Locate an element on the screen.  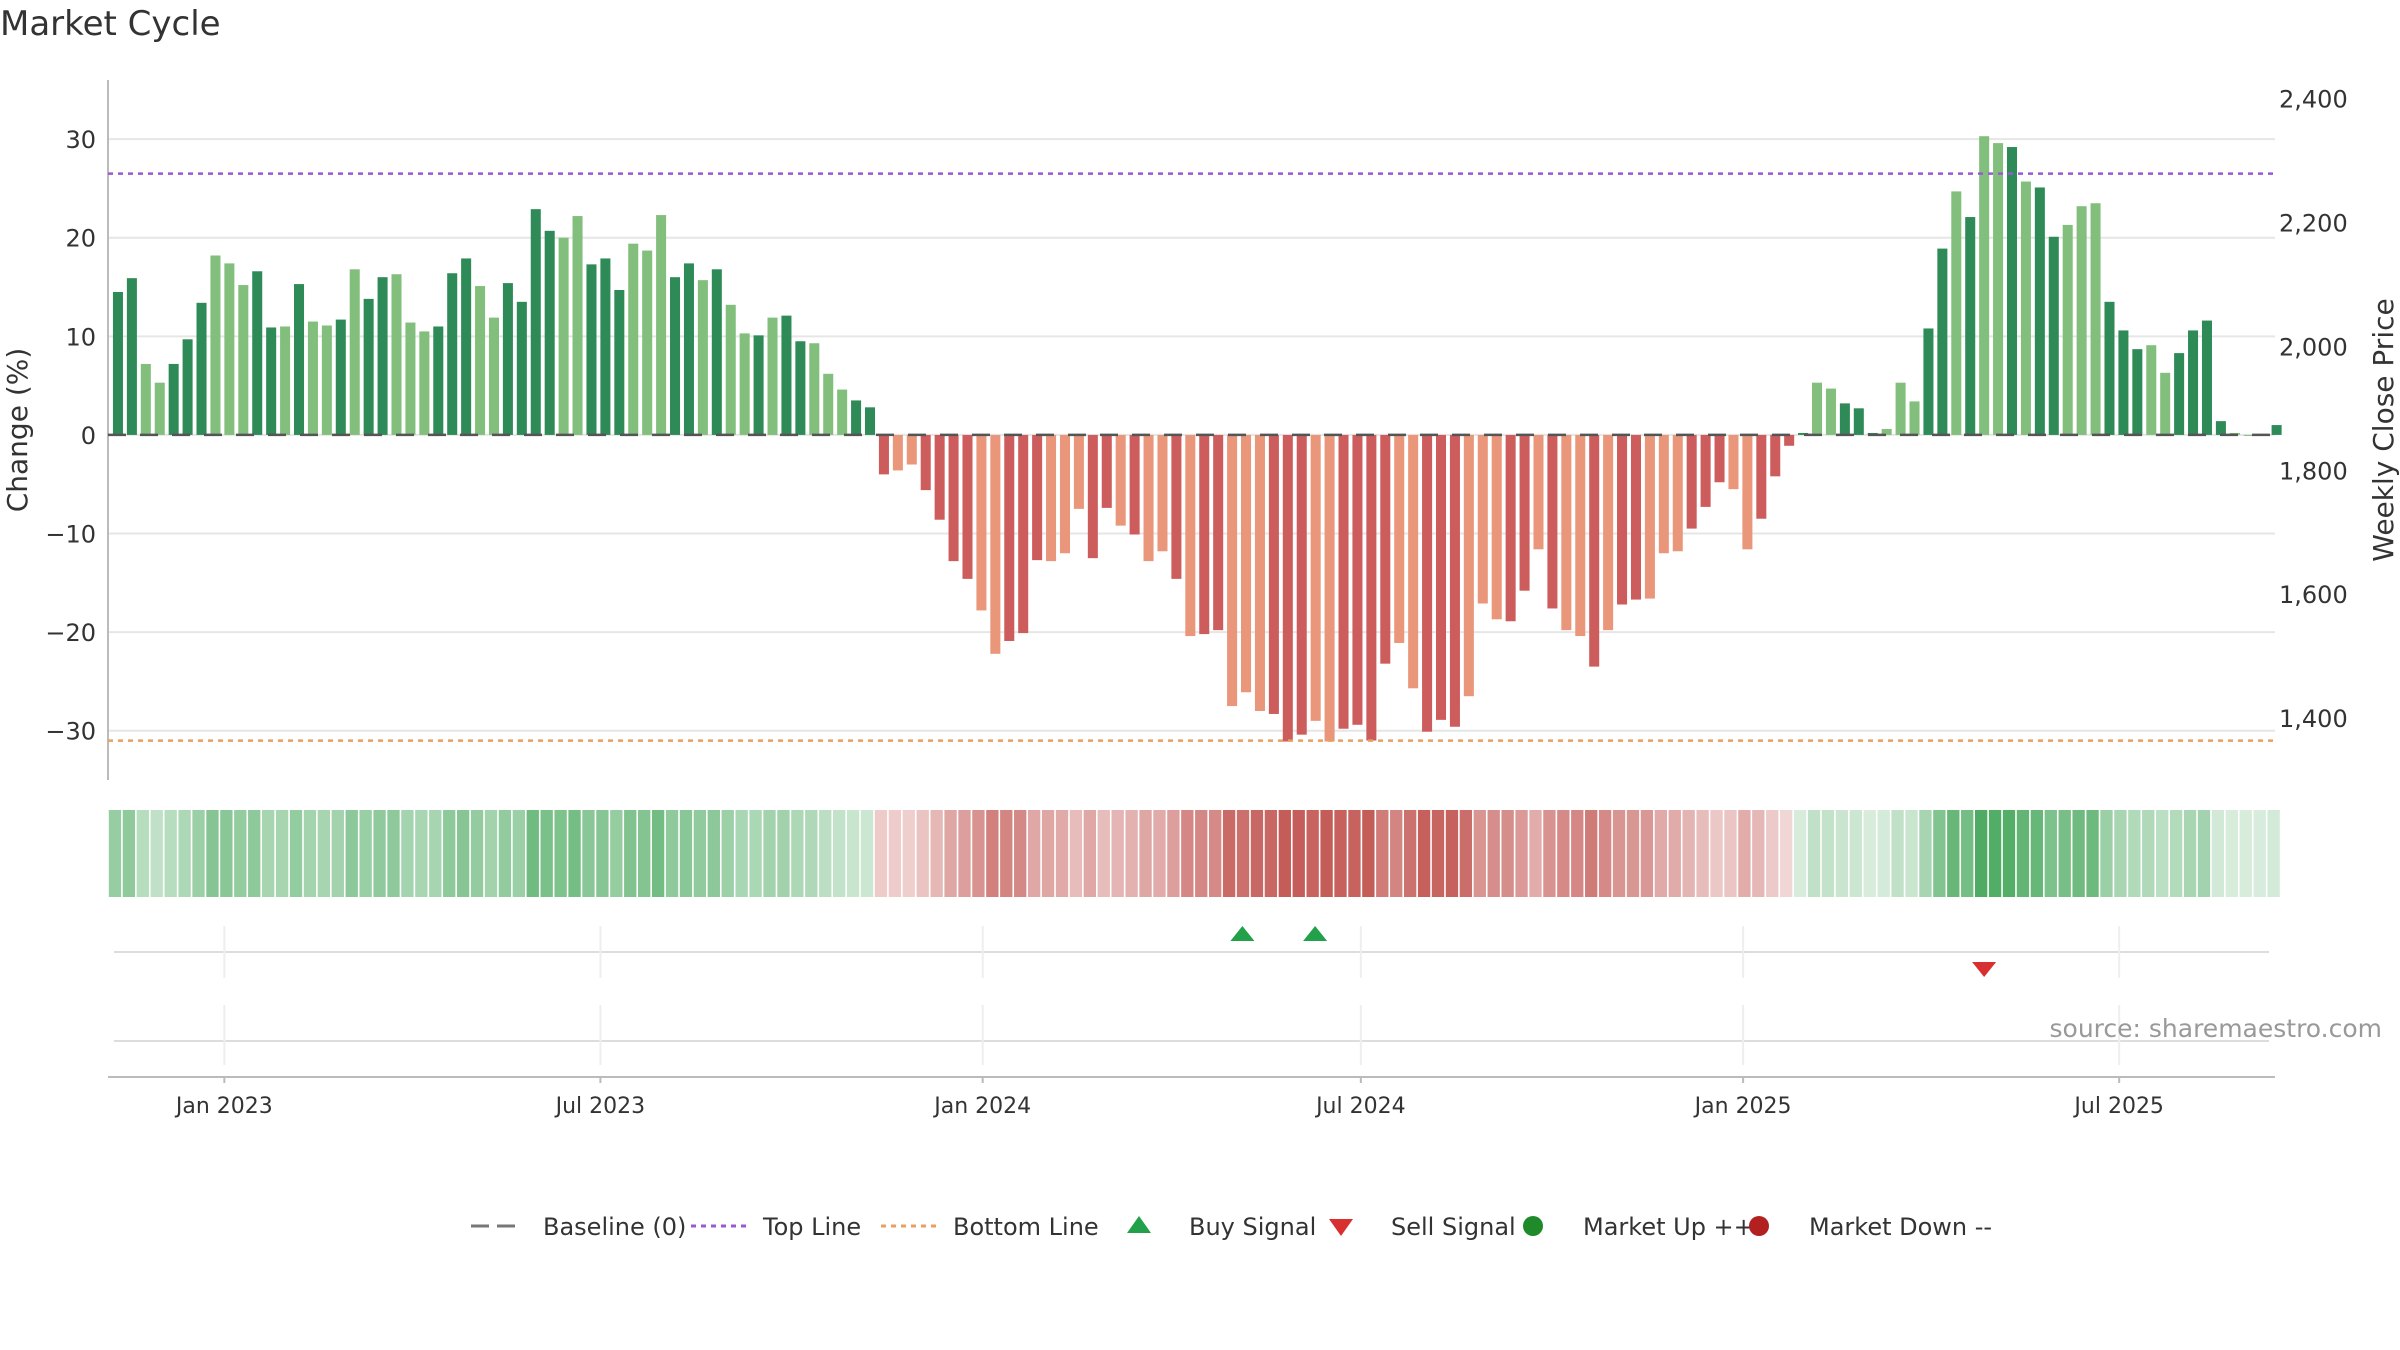
legend-label: Top Line is located at coordinates (811, 1227).